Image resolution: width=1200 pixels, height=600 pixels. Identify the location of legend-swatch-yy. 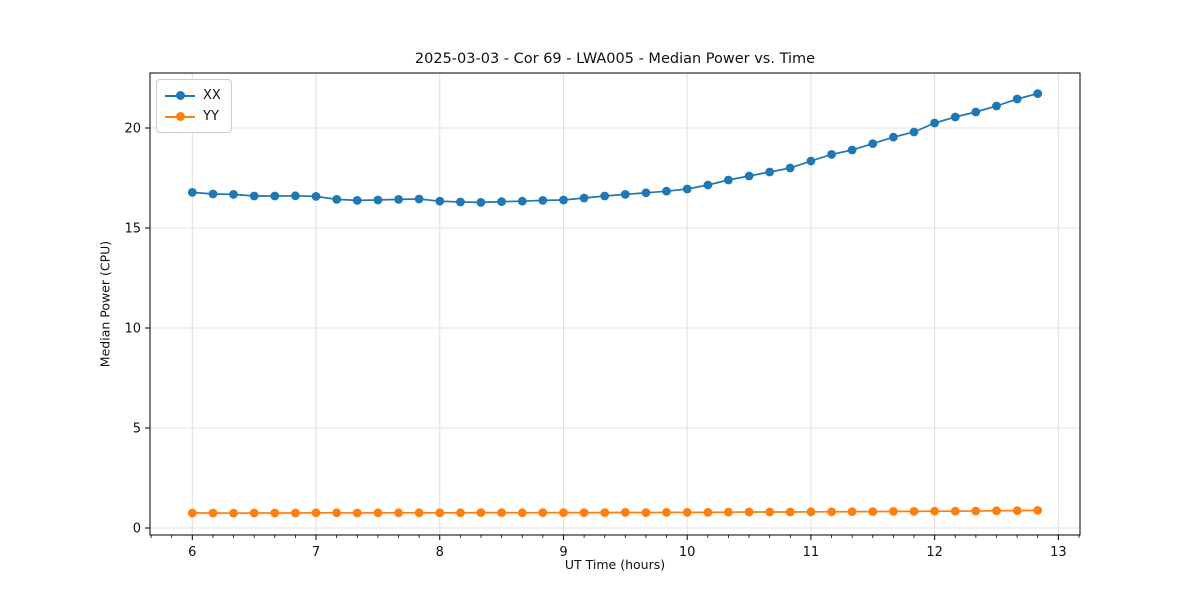
(180, 116).